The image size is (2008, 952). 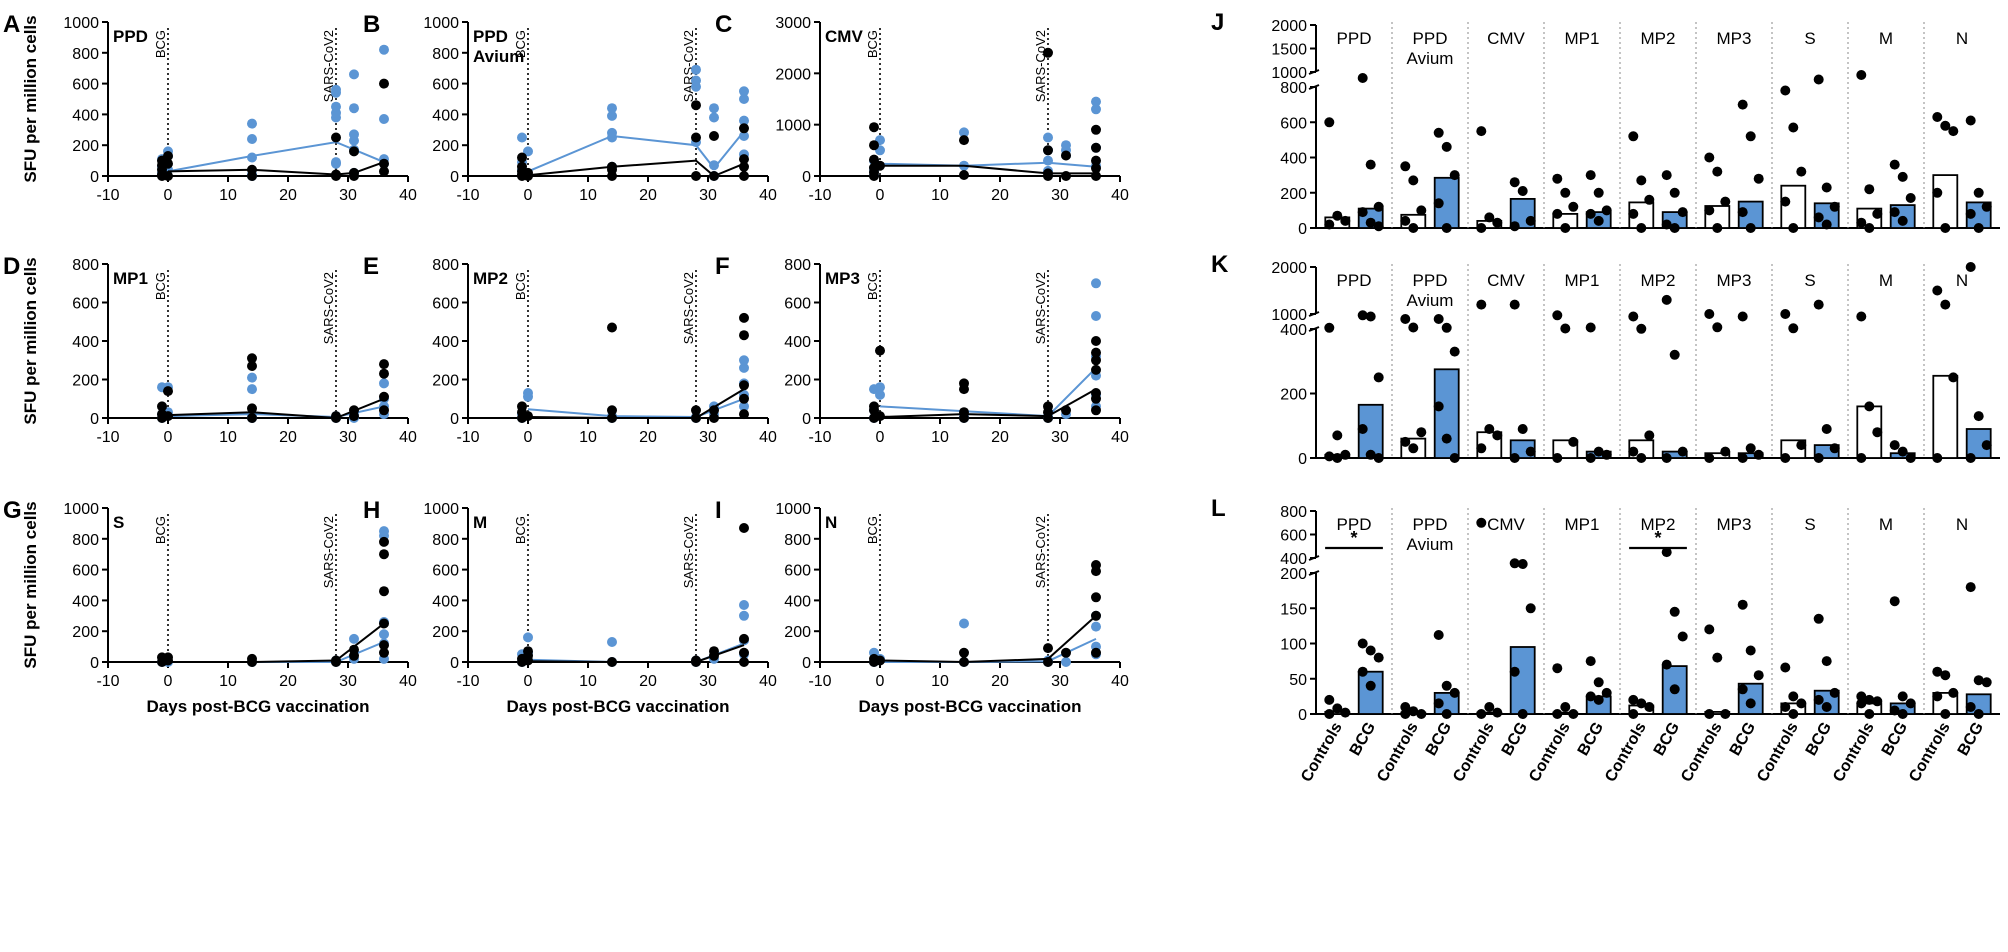 I want to click on panel-letter: G, so click(x=12, y=510).